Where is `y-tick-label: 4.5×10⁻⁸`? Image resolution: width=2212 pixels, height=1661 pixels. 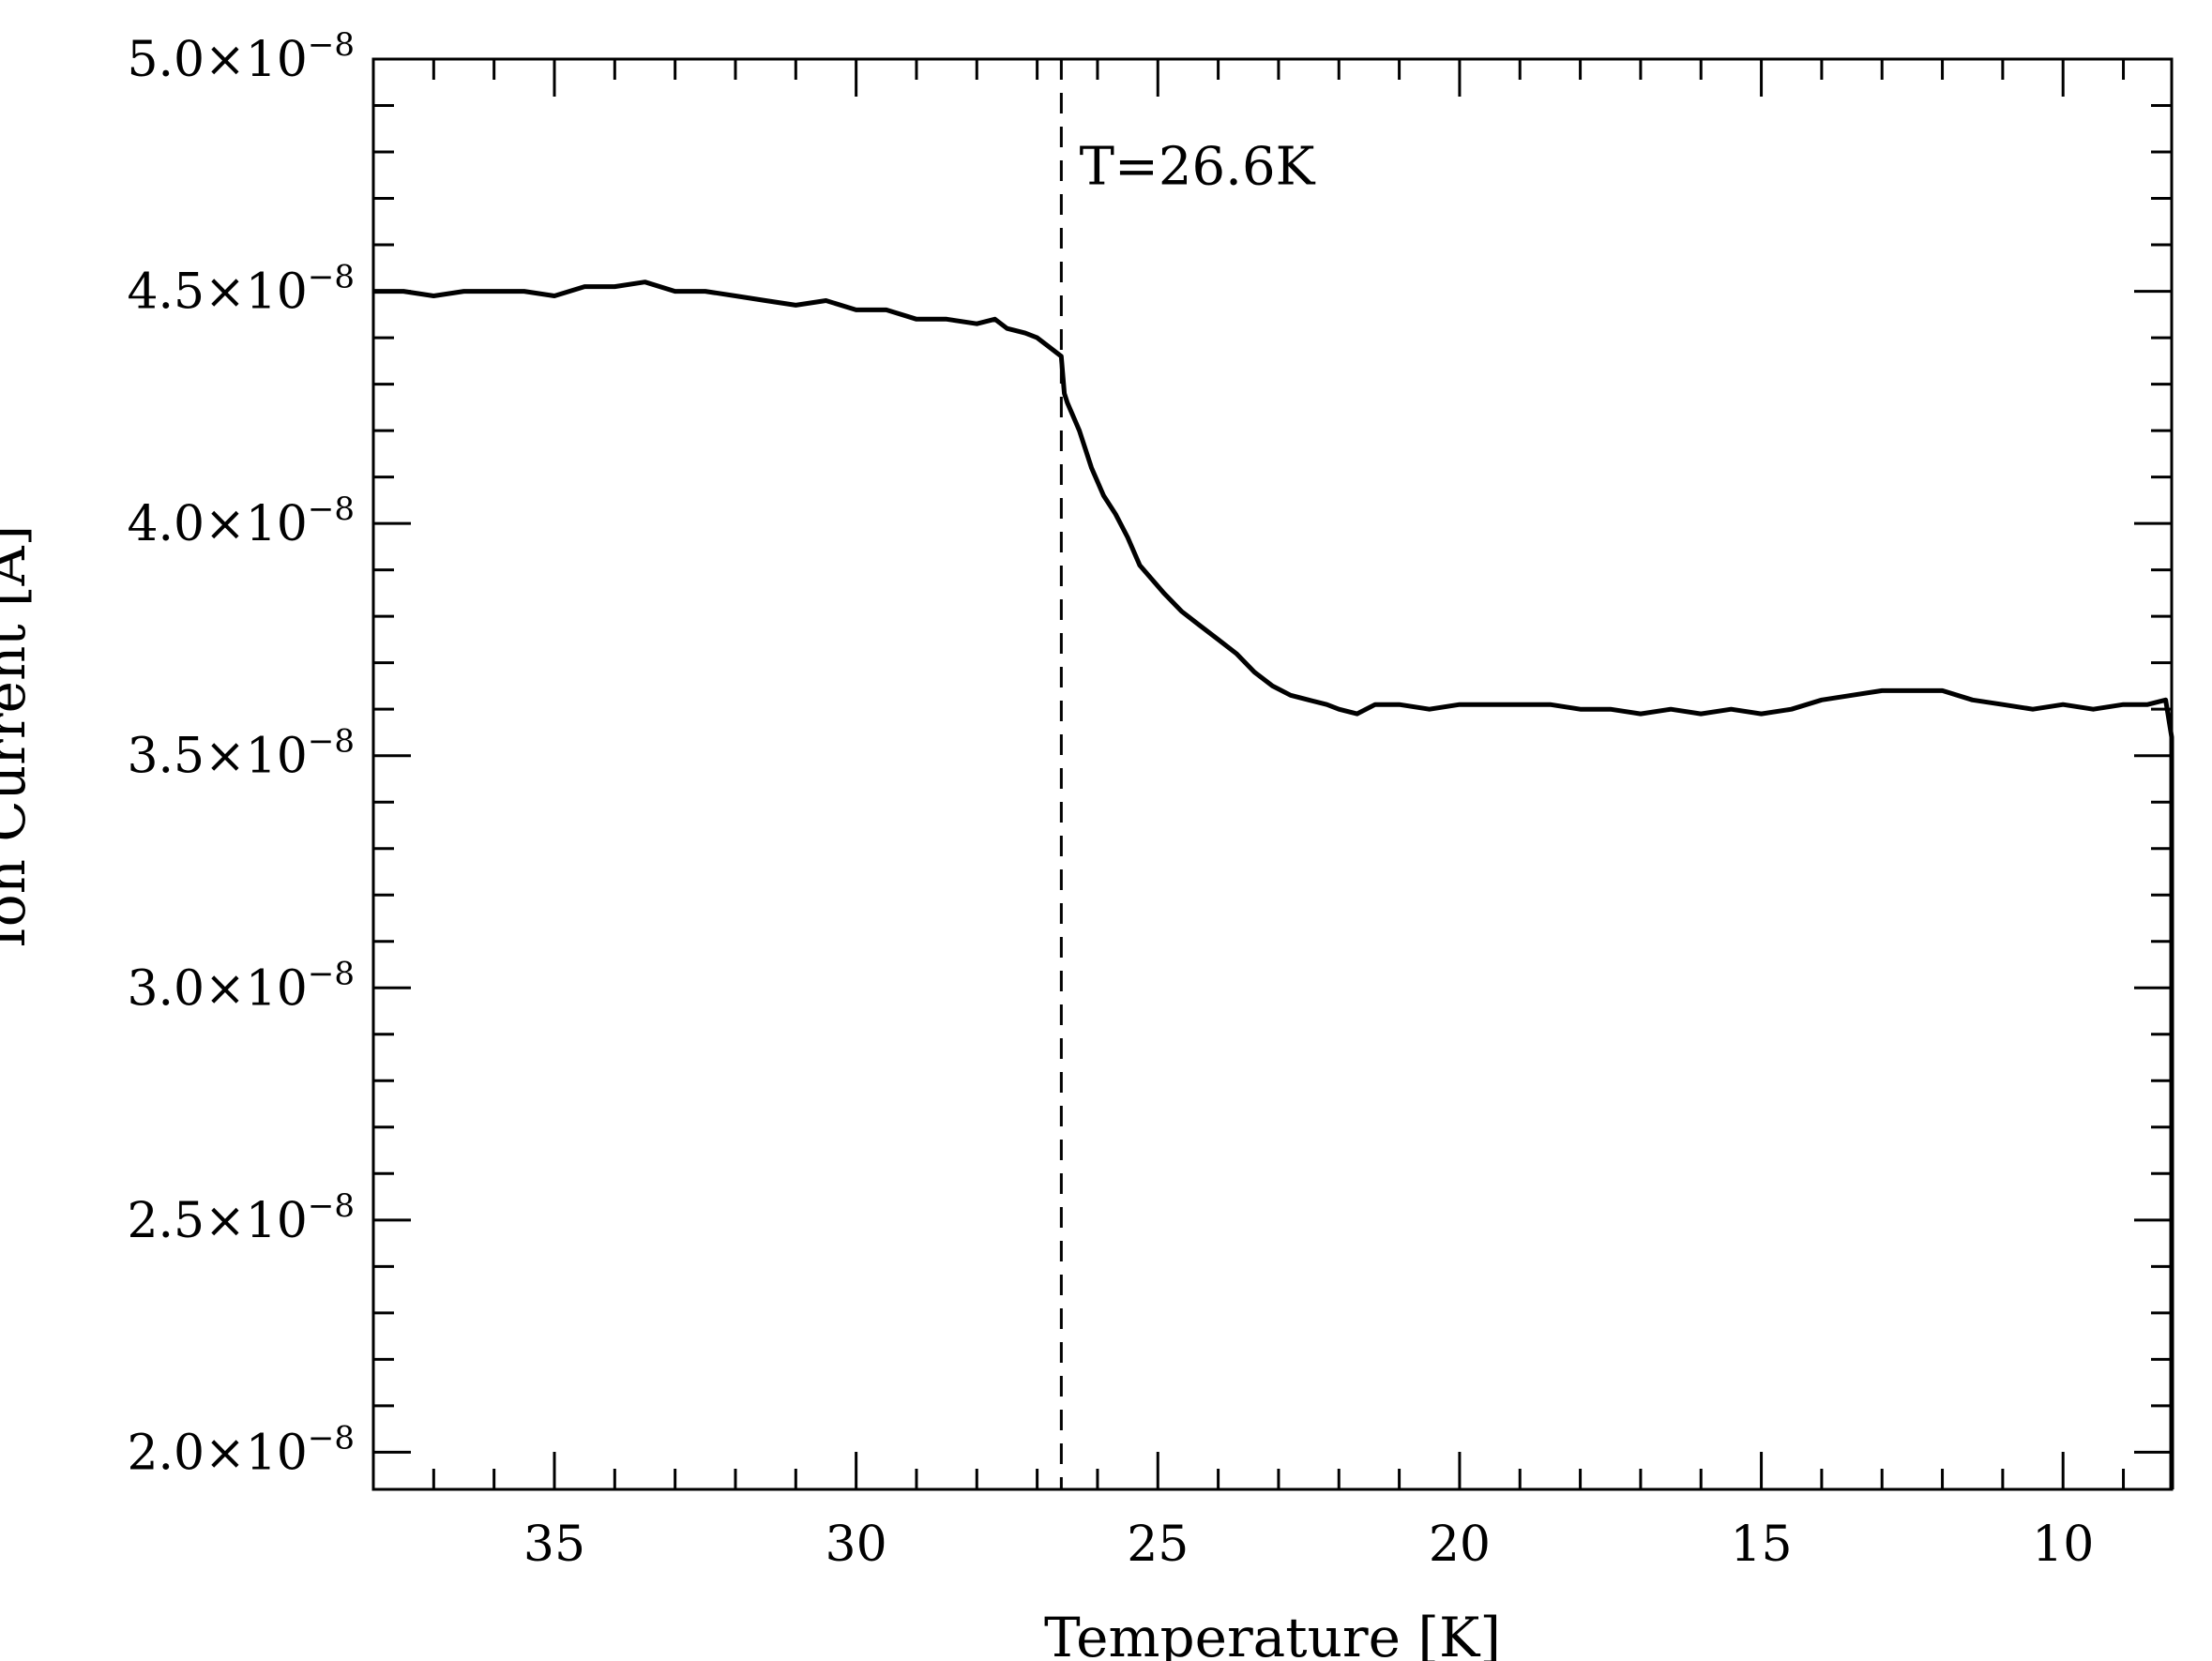
y-tick-label: 4.5×10⁻⁸ is located at coordinates (241, 290).